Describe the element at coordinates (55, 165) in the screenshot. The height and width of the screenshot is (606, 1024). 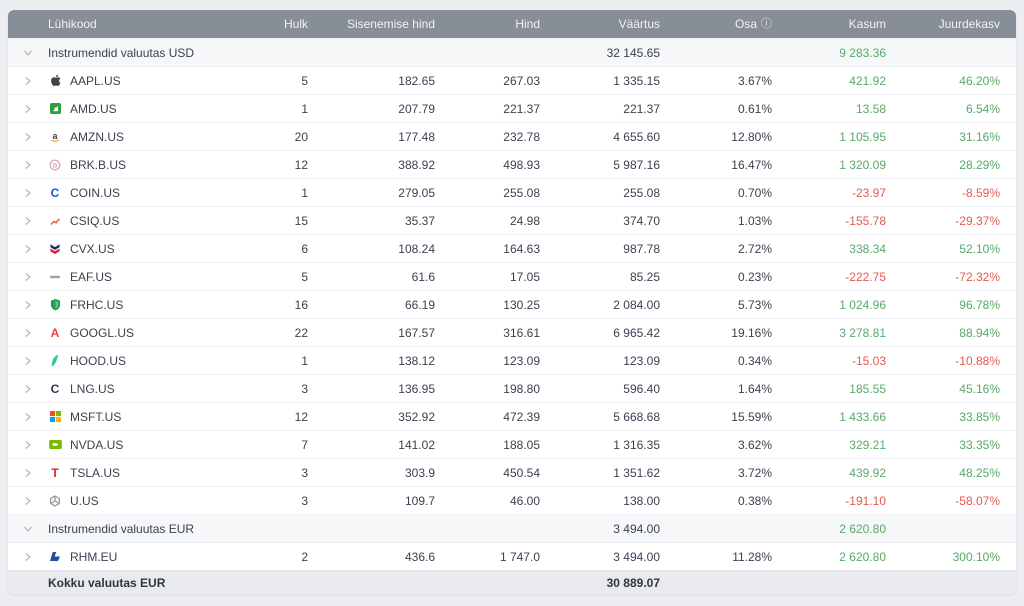
I see `svg-text: B` at that location.